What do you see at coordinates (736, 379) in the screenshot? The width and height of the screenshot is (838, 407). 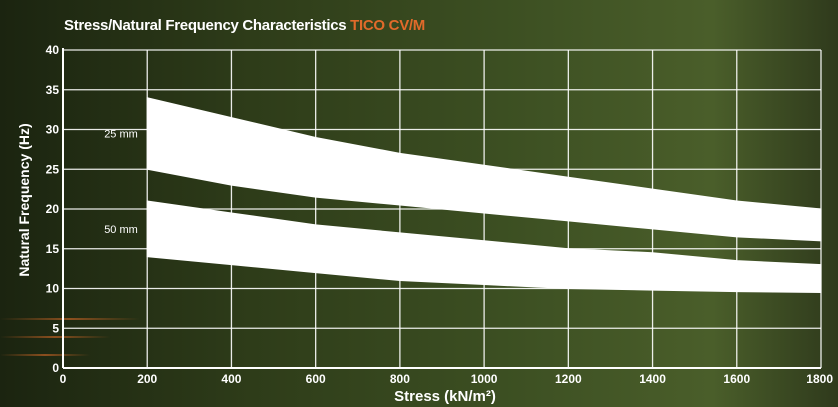 I see `x-tick-label: 1600` at bounding box center [736, 379].